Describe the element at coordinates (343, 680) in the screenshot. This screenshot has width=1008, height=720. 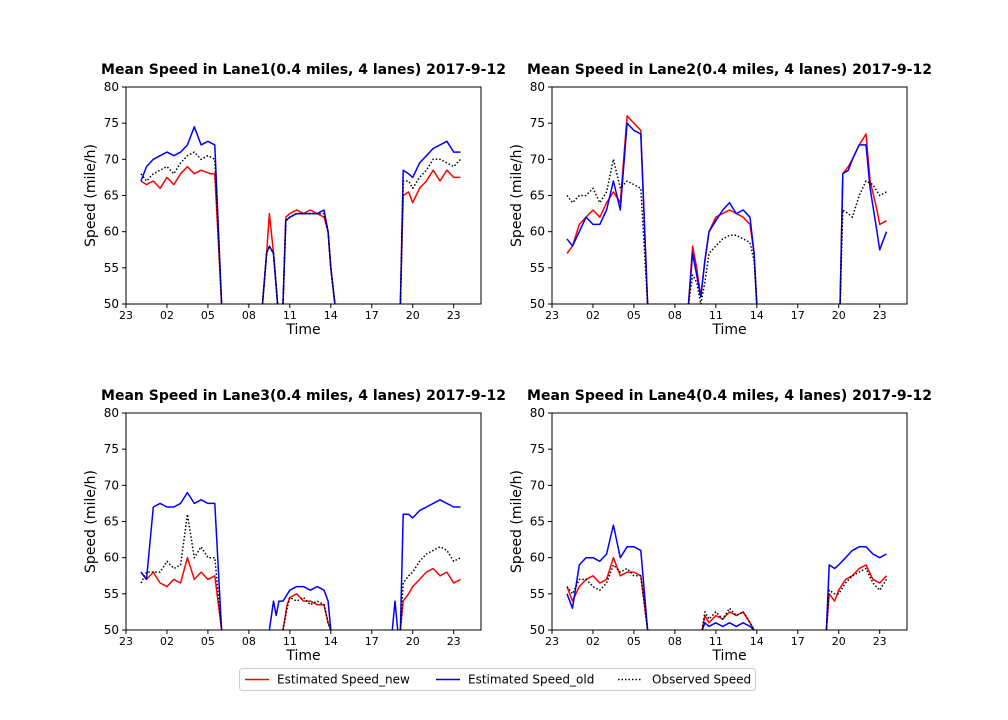
I see `legend-label-1: Estimated Speed_new` at that location.